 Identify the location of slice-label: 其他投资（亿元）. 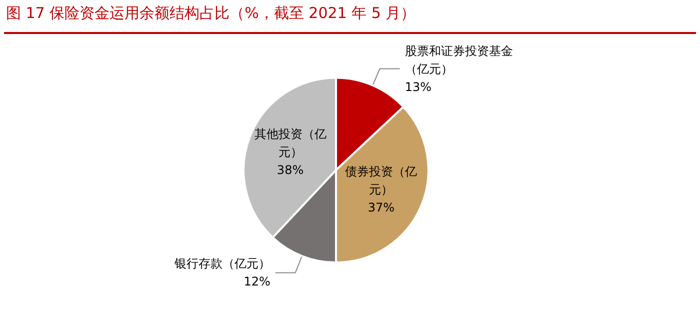
(290, 142).